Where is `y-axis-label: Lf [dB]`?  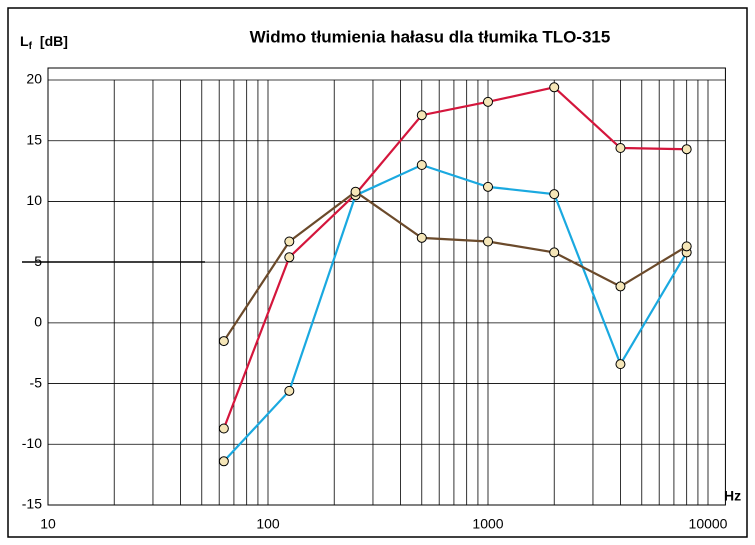
y-axis-label: Lf [dB] is located at coordinates (44, 42).